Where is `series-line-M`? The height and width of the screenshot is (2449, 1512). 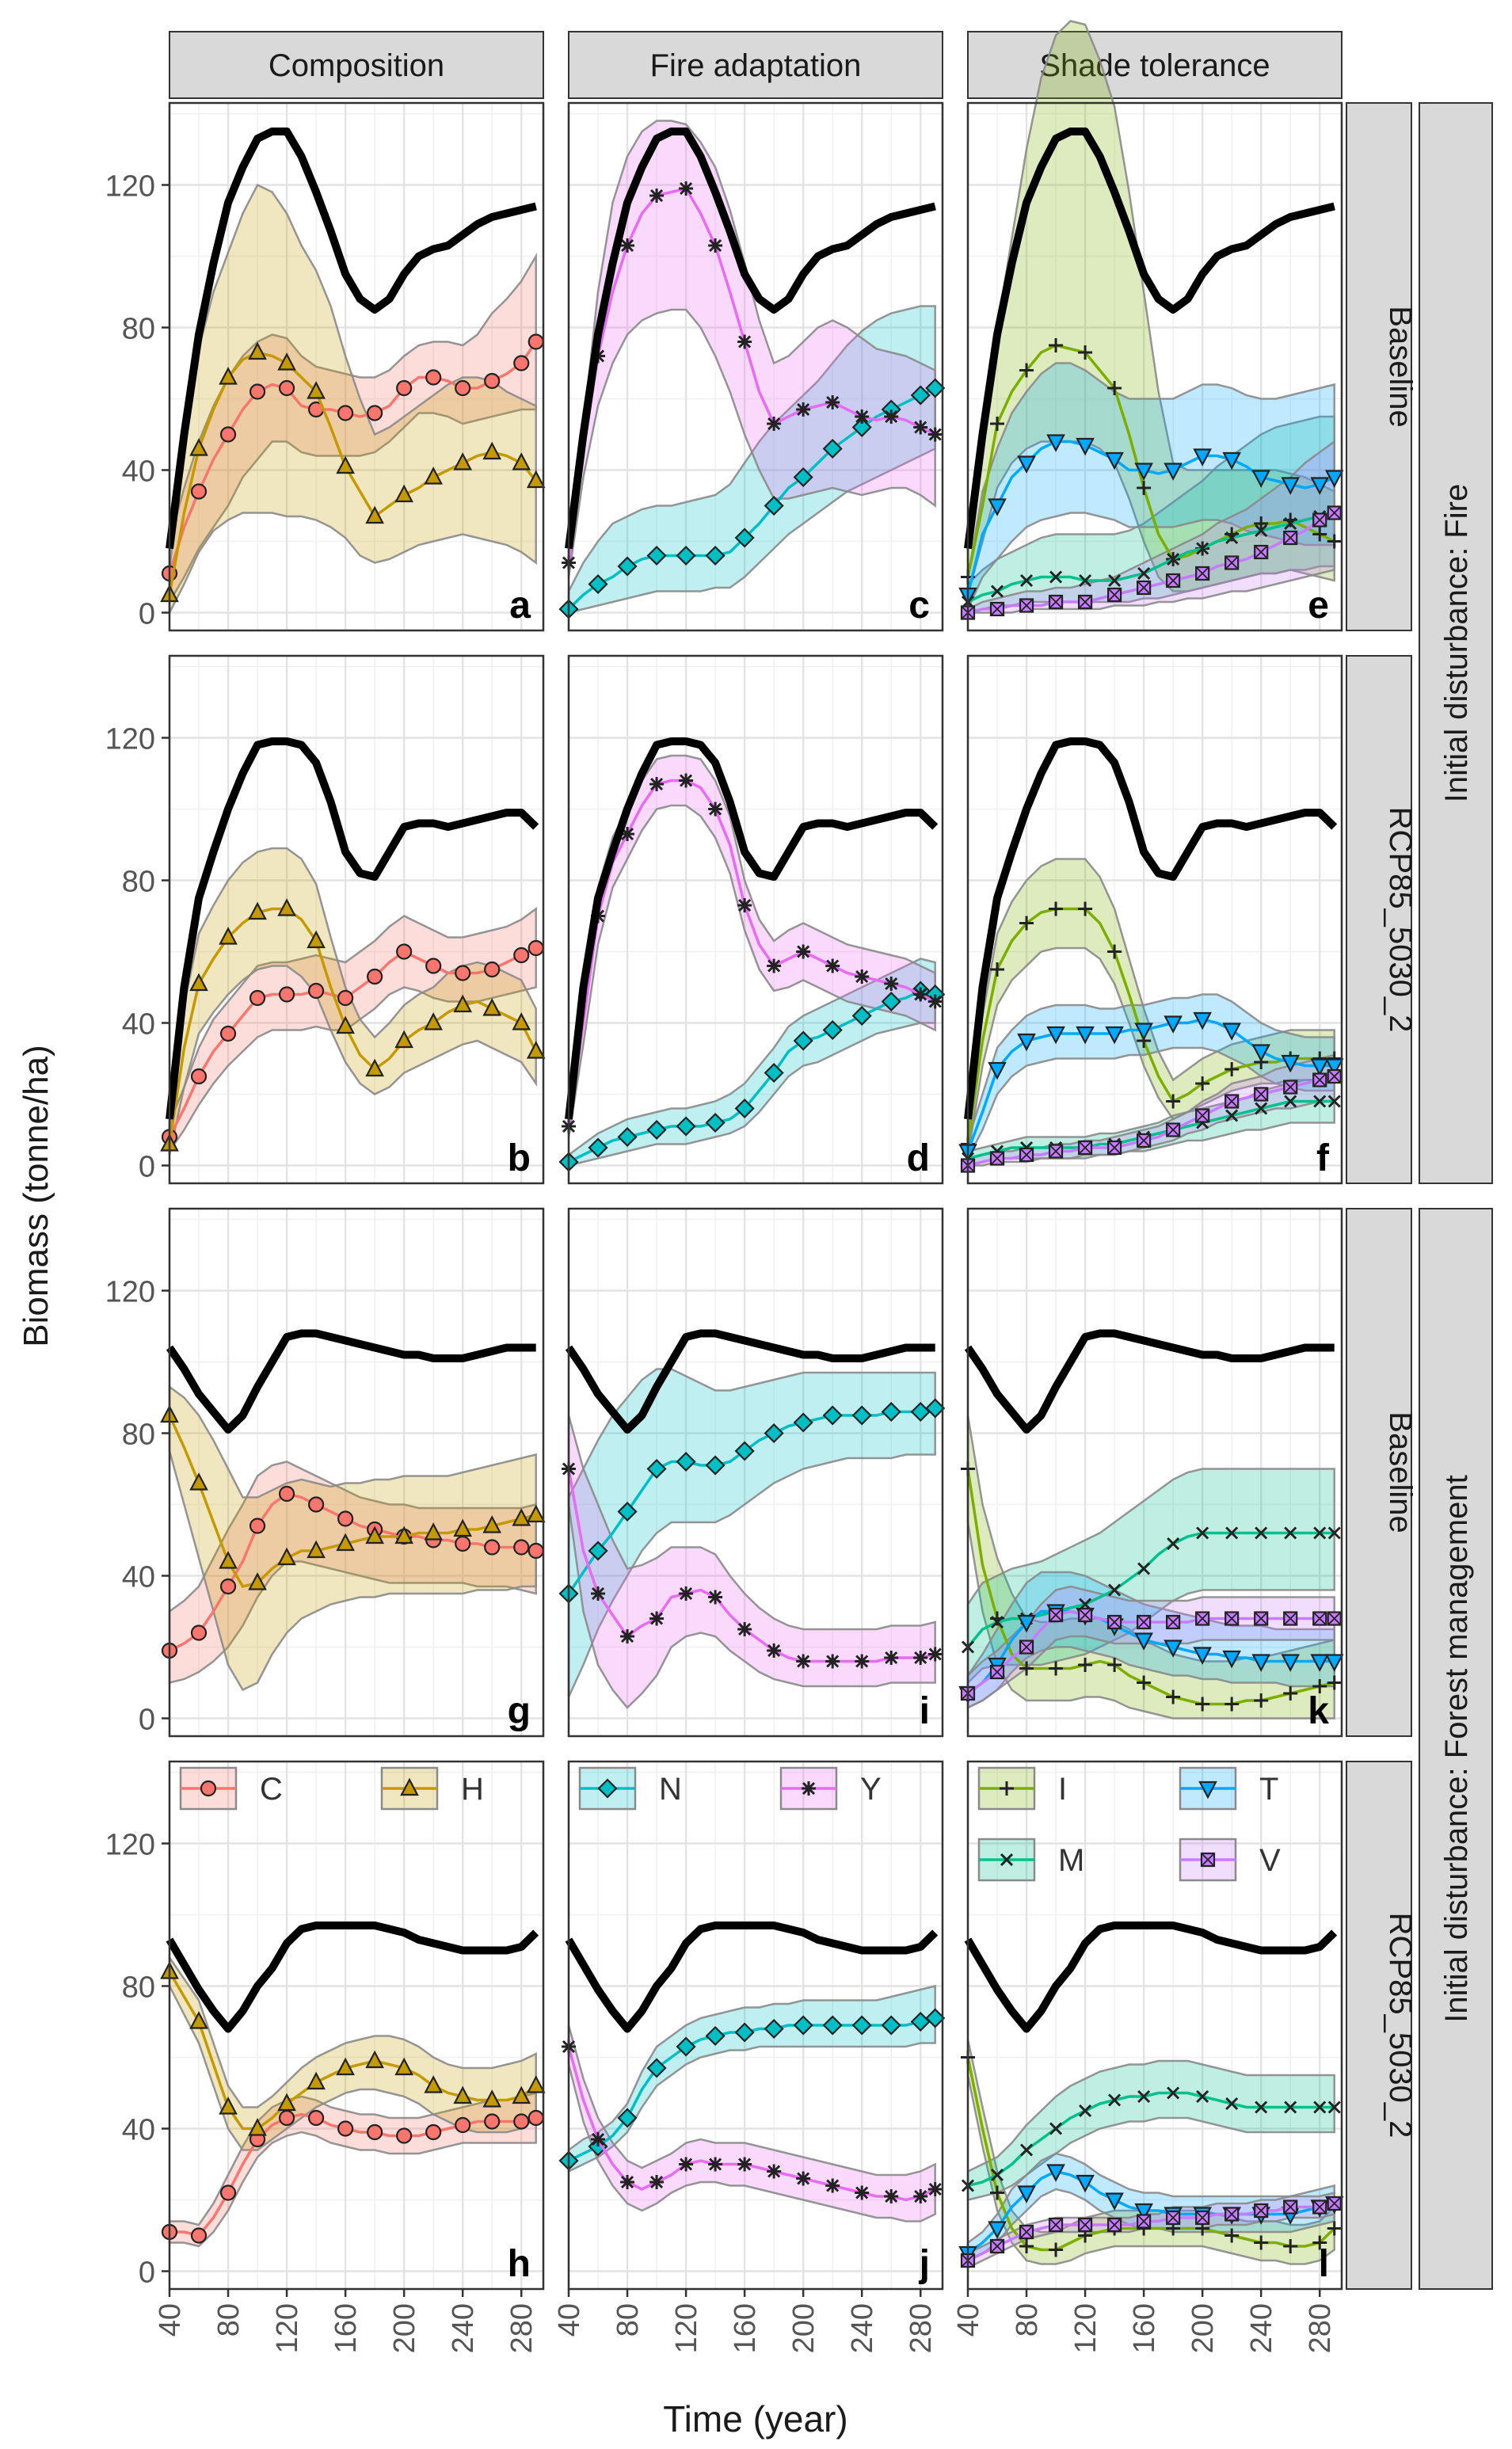 series-line-M is located at coordinates (1151, 557).